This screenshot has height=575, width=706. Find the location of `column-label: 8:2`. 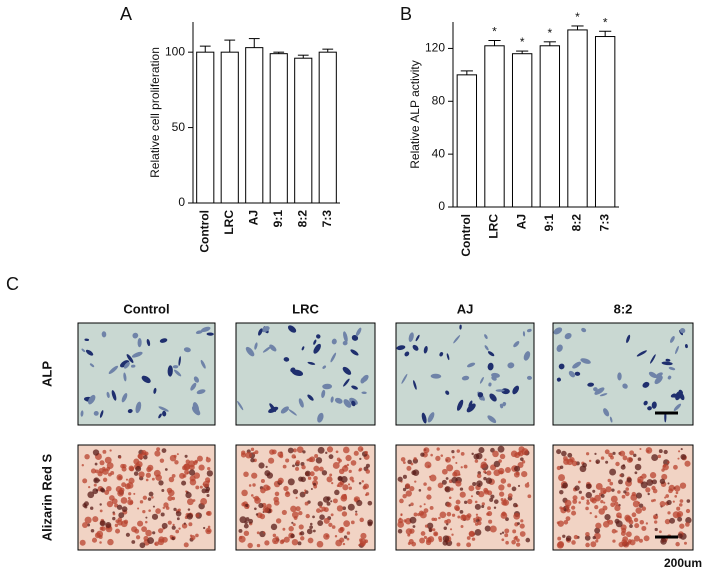

column-label: 8:2 is located at coordinates (623, 308).